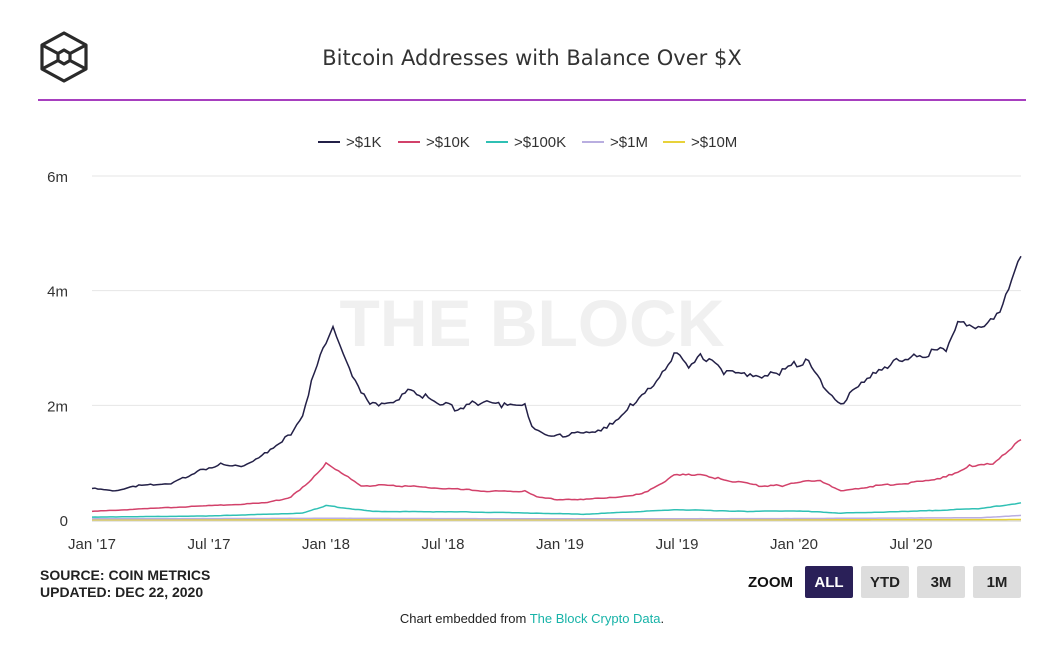 This screenshot has height=657, width=1064. I want to click on chart-title: Bitcoin Addresses with Balance Over $X, so click(532, 58).